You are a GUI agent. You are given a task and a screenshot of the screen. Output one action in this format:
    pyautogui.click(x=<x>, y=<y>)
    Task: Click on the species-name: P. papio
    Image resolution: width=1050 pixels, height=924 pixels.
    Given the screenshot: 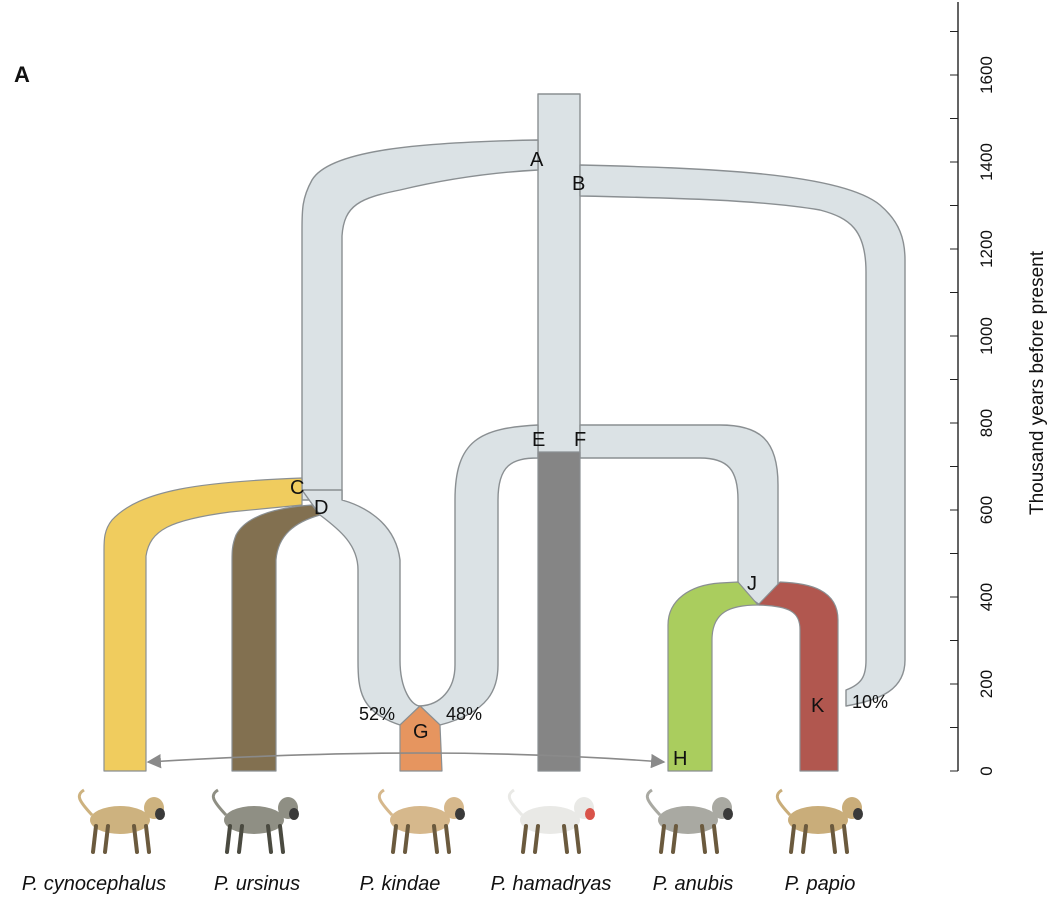 What is the action you would take?
    pyautogui.click(x=820, y=884)
    